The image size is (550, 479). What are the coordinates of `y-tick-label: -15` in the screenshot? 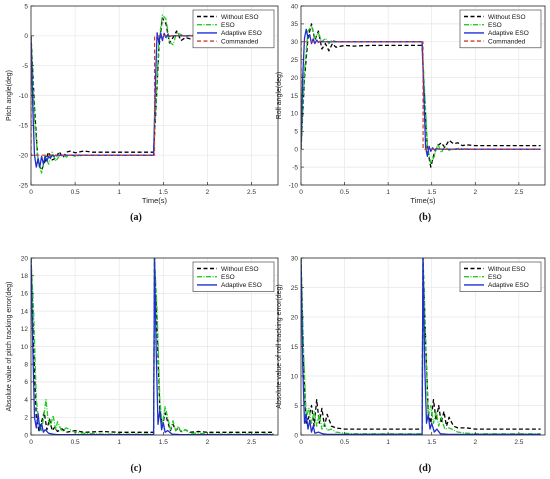 It's located at (24, 126).